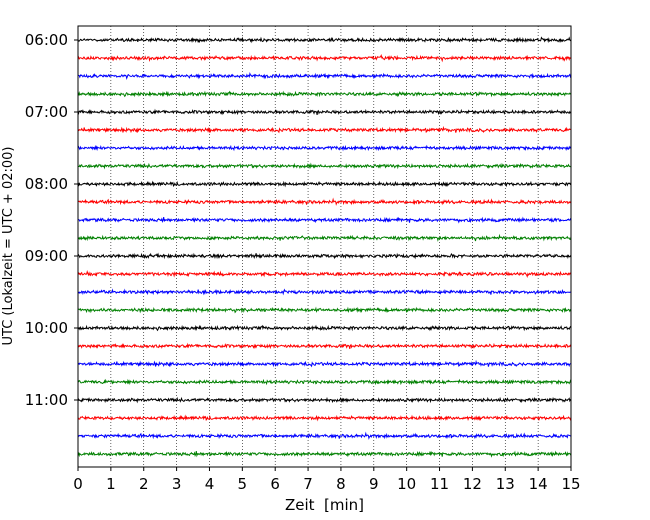 This screenshot has width=650, height=520. I want to click on x-tick-label: 7, so click(308, 484).